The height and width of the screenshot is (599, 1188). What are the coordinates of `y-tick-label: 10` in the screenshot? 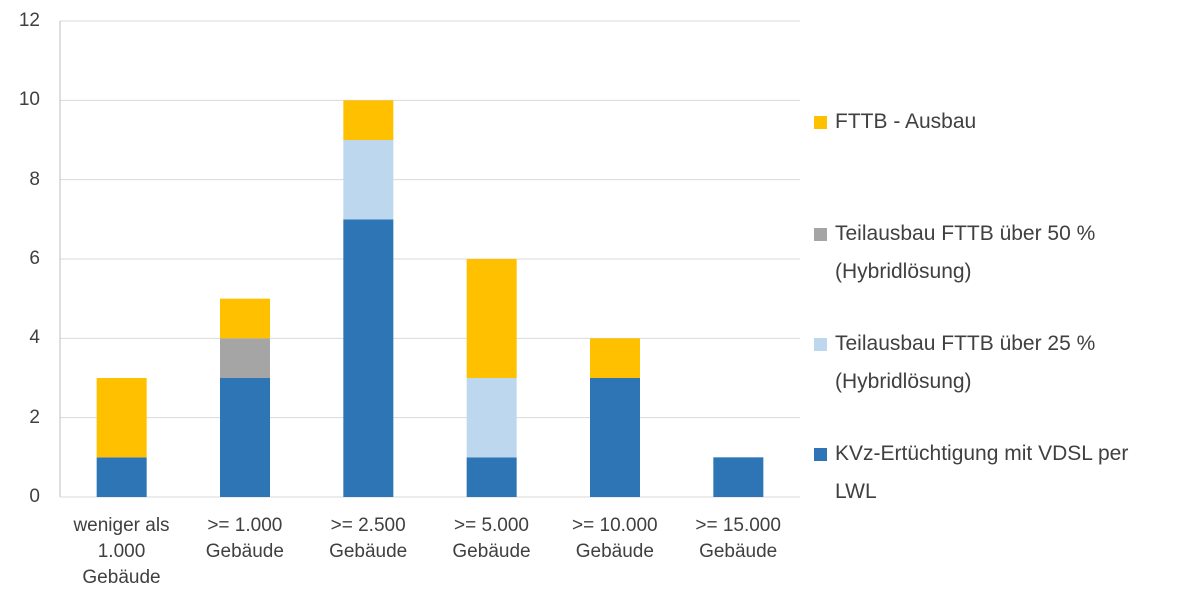 It's located at (29, 100).